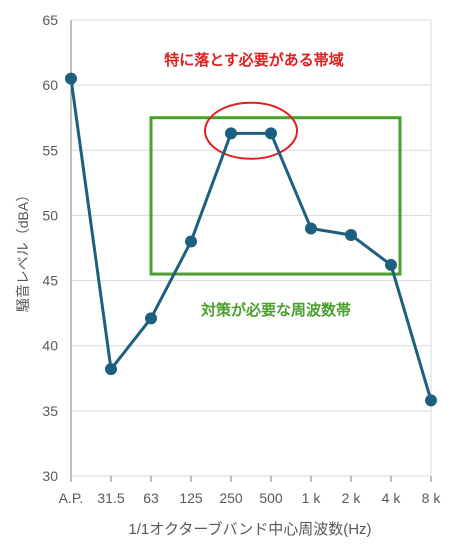 Image resolution: width=468 pixels, height=560 pixels. Describe the element at coordinates (431, 400) in the screenshot. I see `data-point-8k` at that location.